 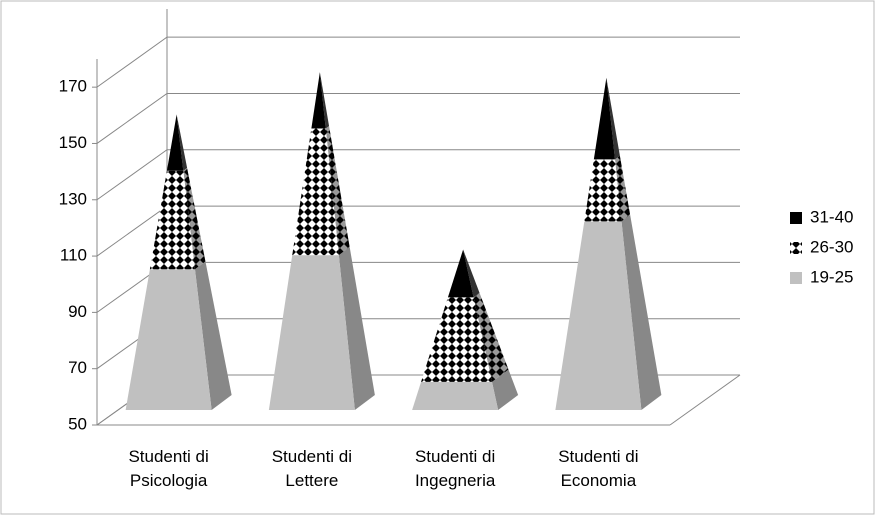 I want to click on y-tick-label: 150, so click(x=73, y=142).